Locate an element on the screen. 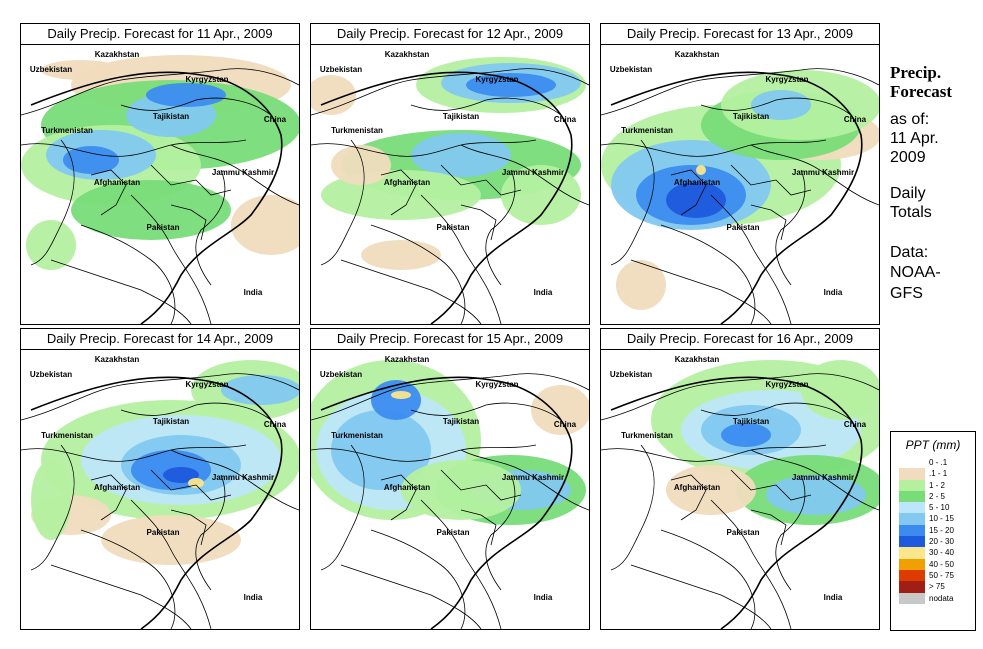 This screenshot has height=649, width=983. panel-title: Daily Precip. Forecast for 16 Apr., 2009 is located at coordinates (740, 339).